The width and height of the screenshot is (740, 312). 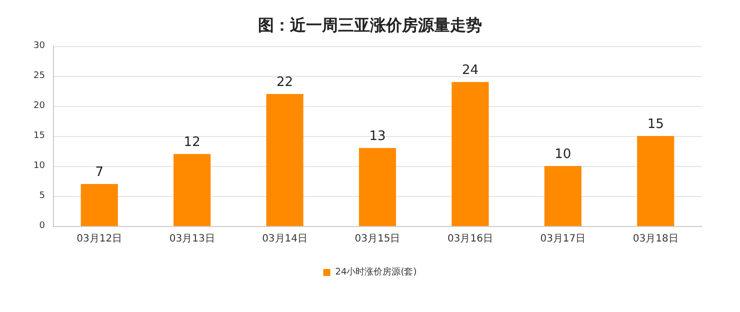 I want to click on x-tick-label: 03月12日, so click(x=99, y=239).